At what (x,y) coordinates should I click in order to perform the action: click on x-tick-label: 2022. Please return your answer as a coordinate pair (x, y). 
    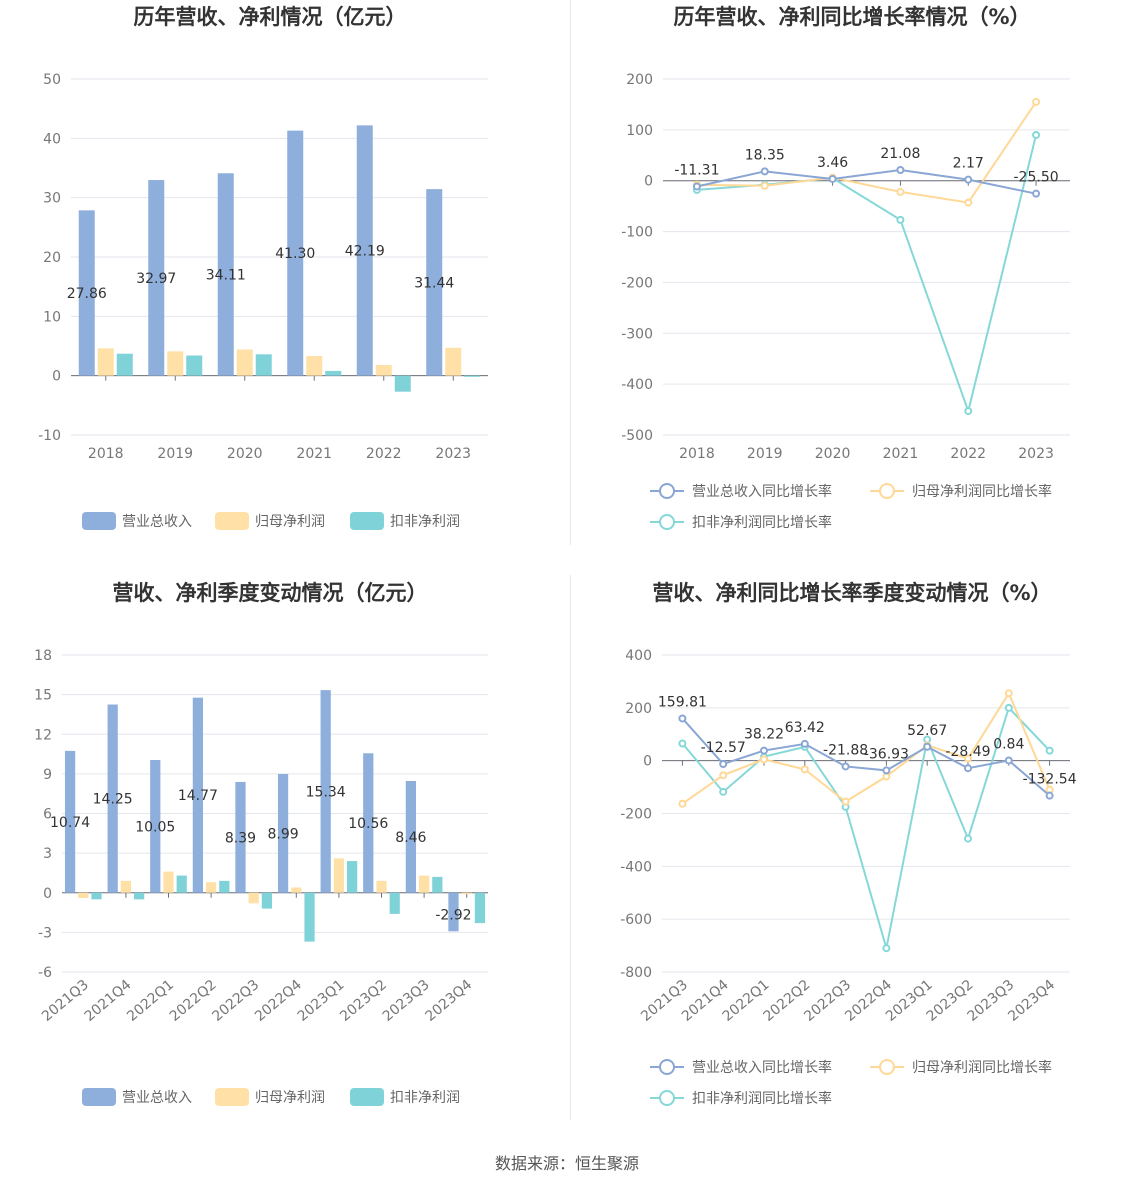
    Looking at the image, I should click on (384, 454).